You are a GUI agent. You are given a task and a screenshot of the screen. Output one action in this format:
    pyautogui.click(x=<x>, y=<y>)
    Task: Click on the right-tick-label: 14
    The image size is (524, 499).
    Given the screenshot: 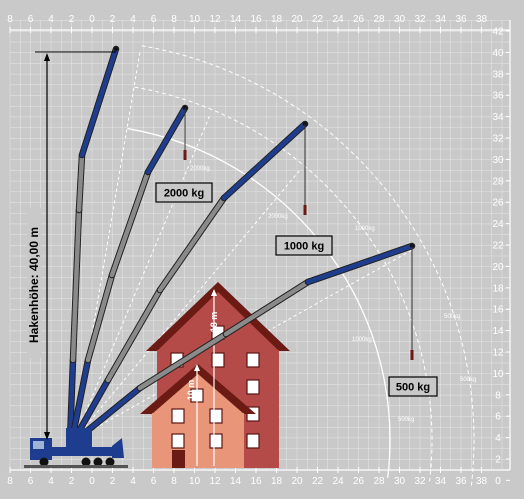 What is the action you would take?
    pyautogui.click(x=498, y=331)
    